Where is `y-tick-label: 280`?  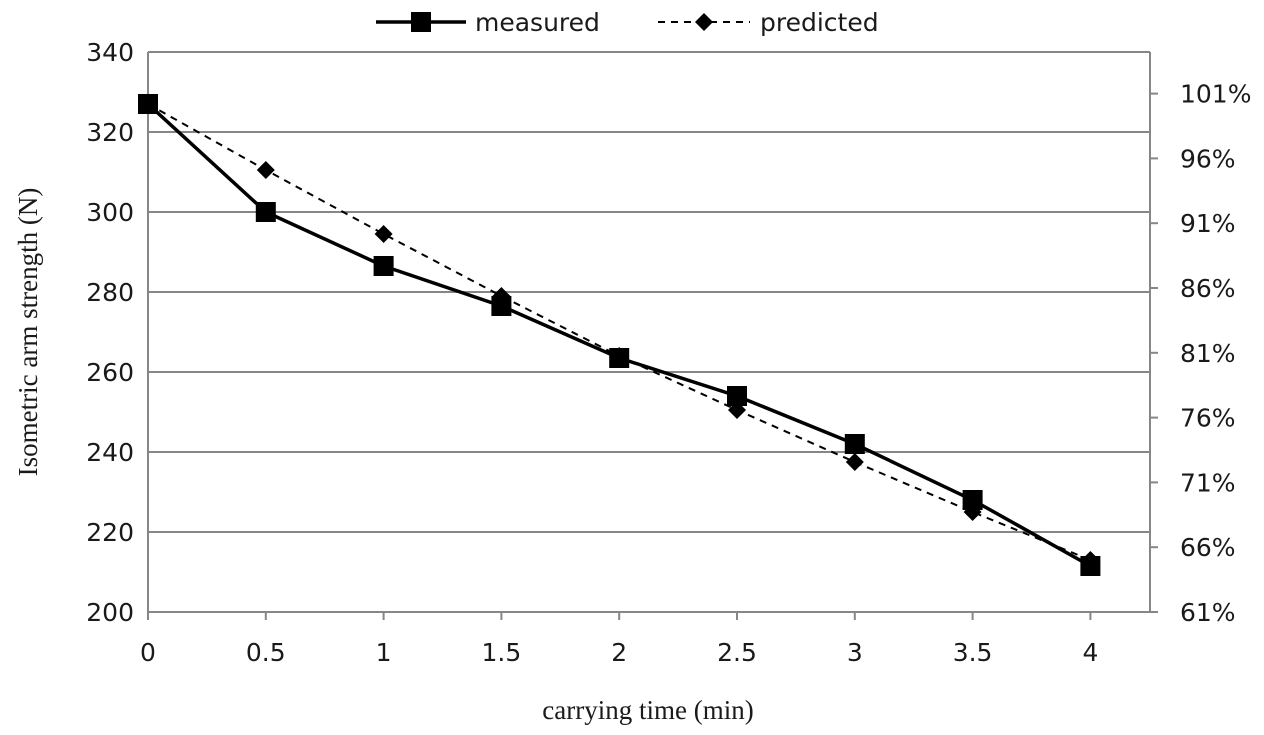 y-tick-label: 280 is located at coordinates (110, 292).